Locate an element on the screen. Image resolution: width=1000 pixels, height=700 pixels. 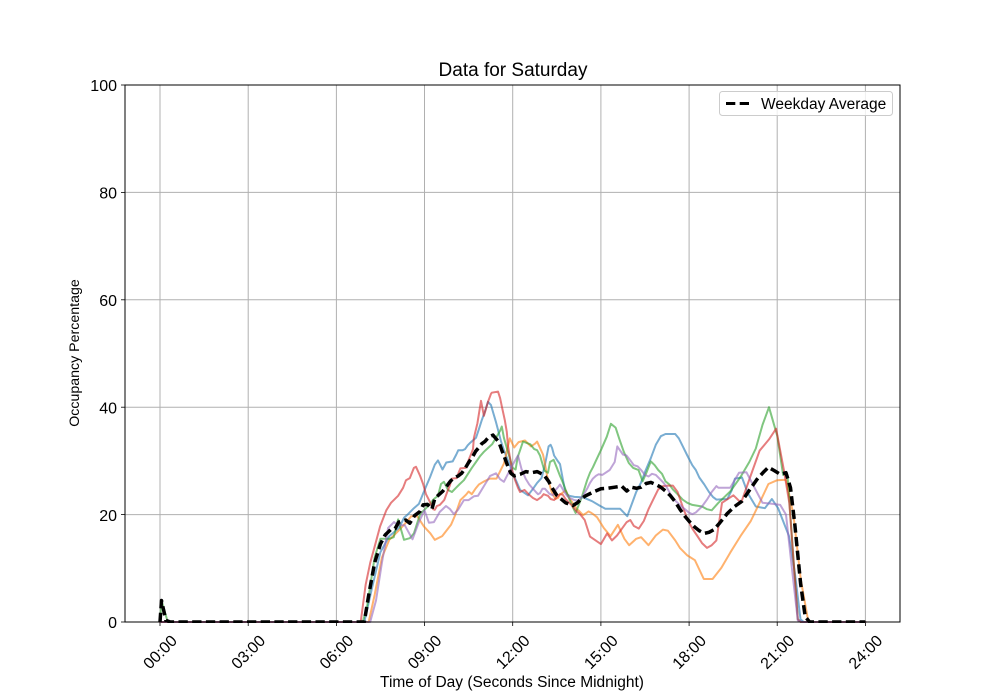
svg-text: 60 is located at coordinates (108, 301).